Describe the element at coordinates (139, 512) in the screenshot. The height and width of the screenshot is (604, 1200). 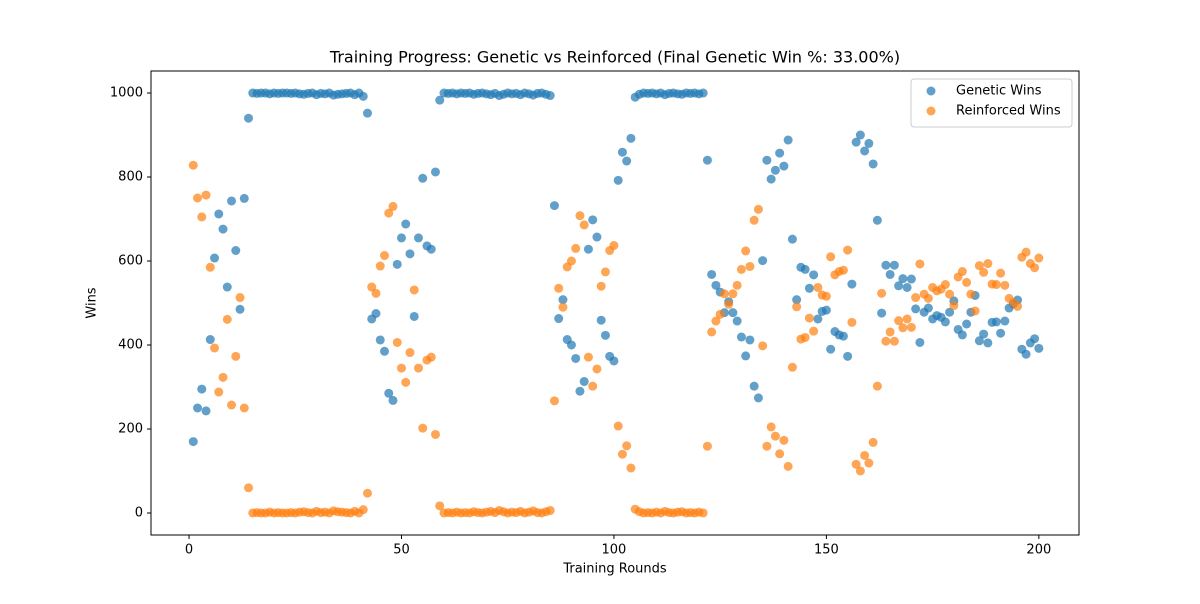
I see `y-tick-label: 0` at that location.